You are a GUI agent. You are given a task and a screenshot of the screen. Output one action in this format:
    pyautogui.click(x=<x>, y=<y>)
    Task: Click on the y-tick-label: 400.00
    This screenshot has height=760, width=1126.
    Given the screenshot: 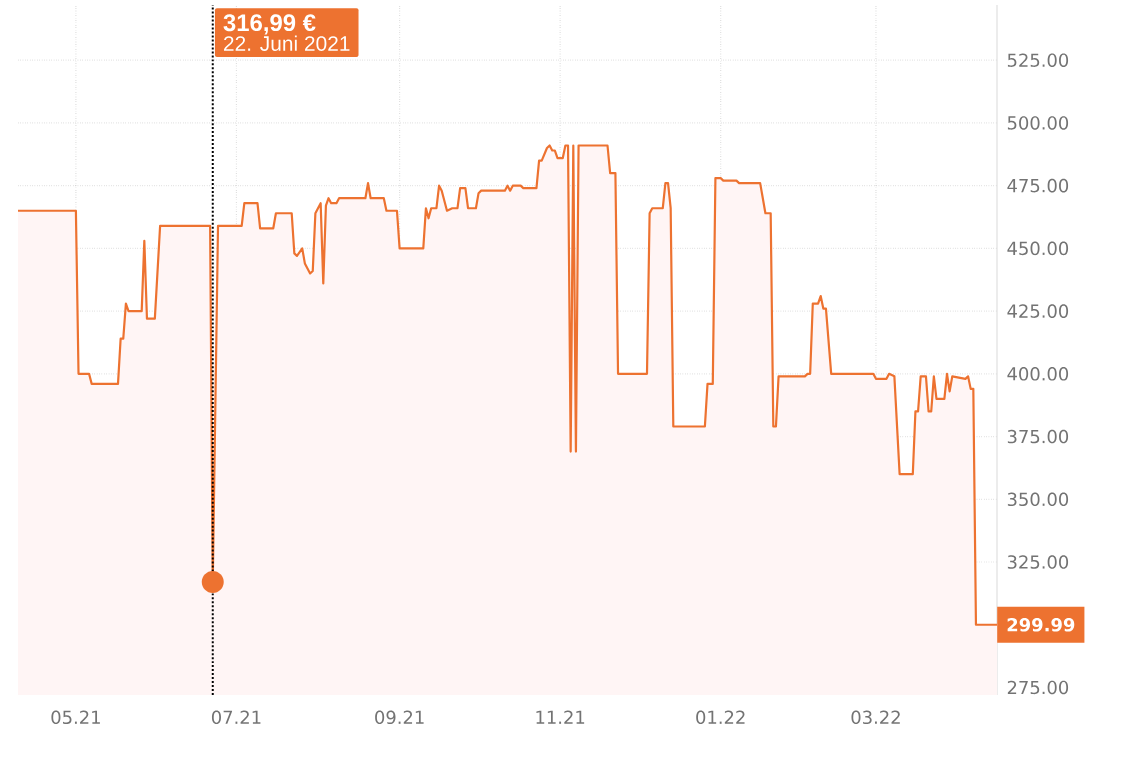 What is the action you would take?
    pyautogui.click(x=1038, y=374)
    